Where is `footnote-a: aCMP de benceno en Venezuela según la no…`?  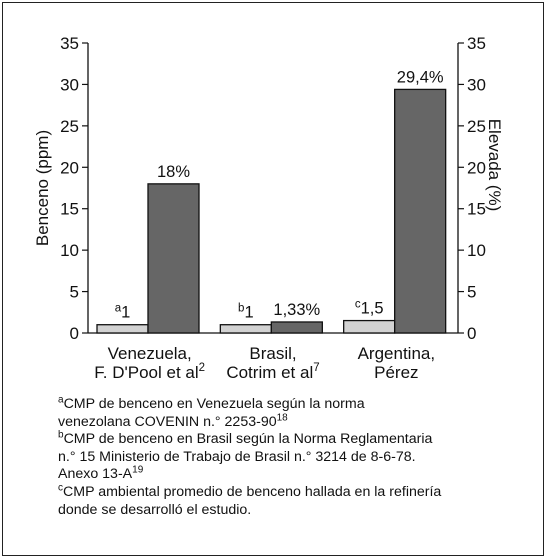 footnote-a: aCMP de benceno en Venezuela según la no… is located at coordinates (288, 412).